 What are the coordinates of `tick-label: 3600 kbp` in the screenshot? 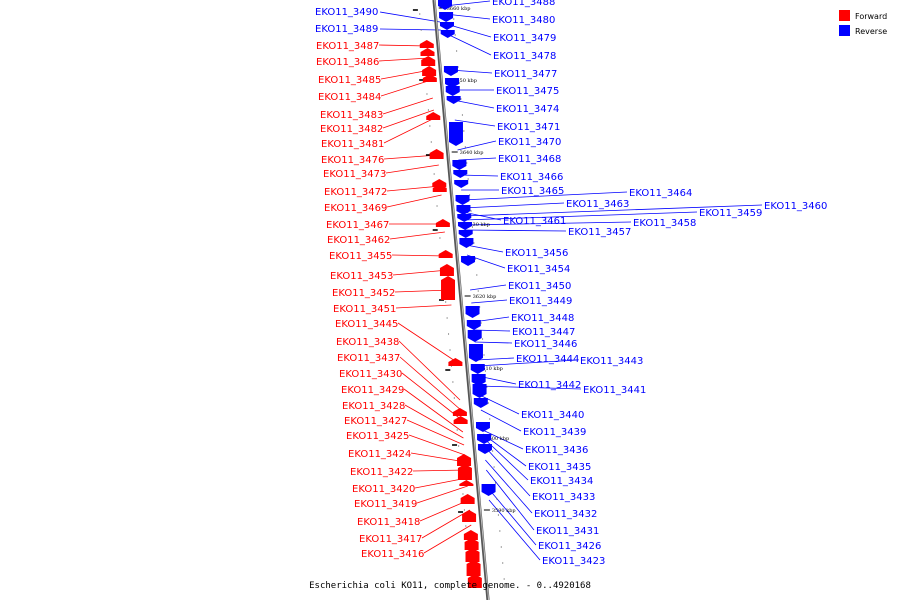 It's located at (497, 439).